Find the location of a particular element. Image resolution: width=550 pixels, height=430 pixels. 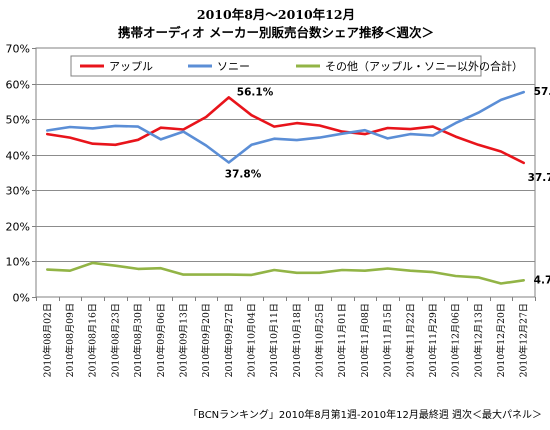

x-tick-label: 2010年11月15日 is located at coordinates (388, 340).